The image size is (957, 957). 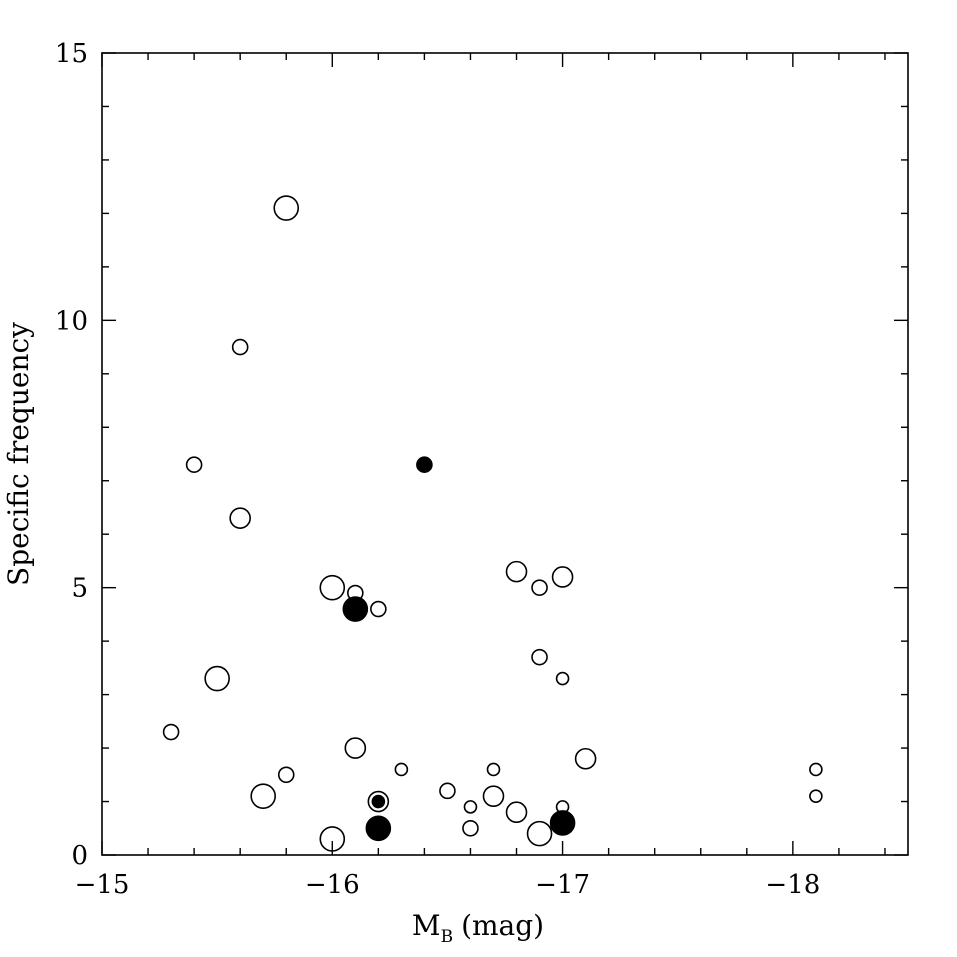 I want to click on x-tick-label: −17, so click(x=562, y=885).